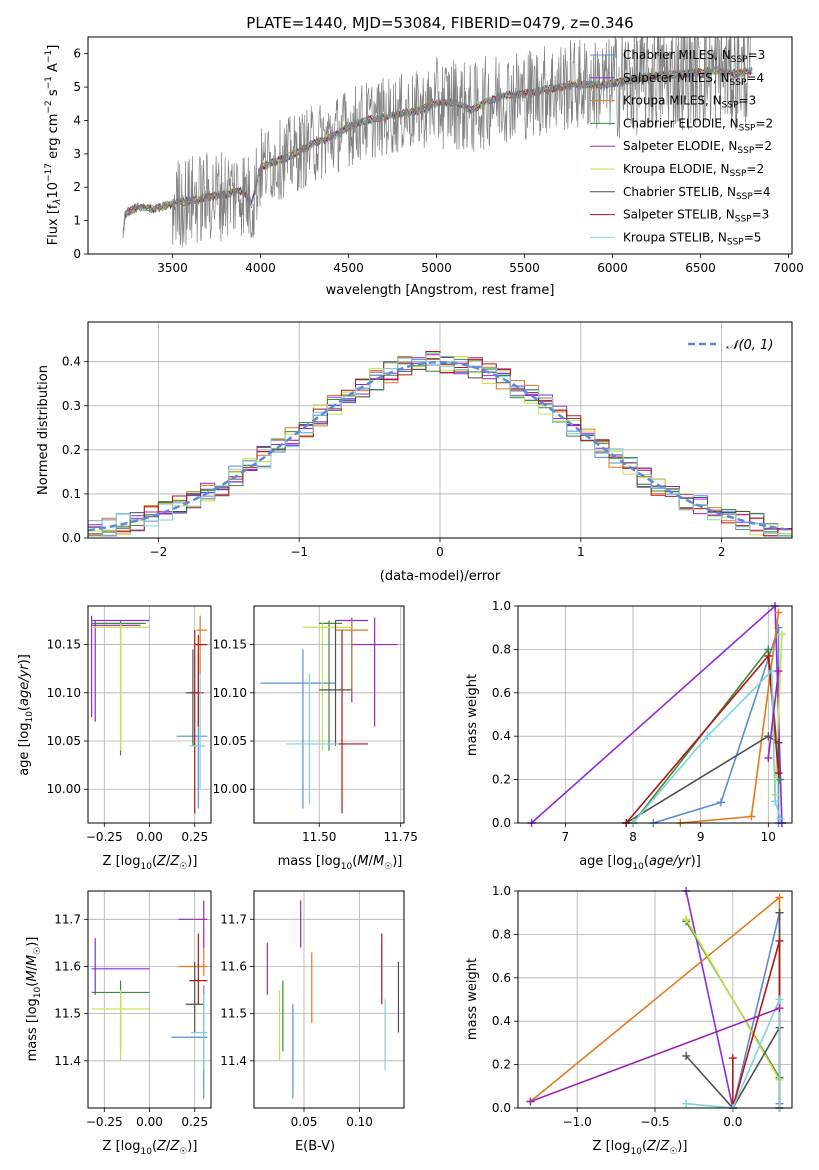 The image size is (819, 1170). I want to click on age-z-ytick-label-2: 10.10, so click(64, 693).